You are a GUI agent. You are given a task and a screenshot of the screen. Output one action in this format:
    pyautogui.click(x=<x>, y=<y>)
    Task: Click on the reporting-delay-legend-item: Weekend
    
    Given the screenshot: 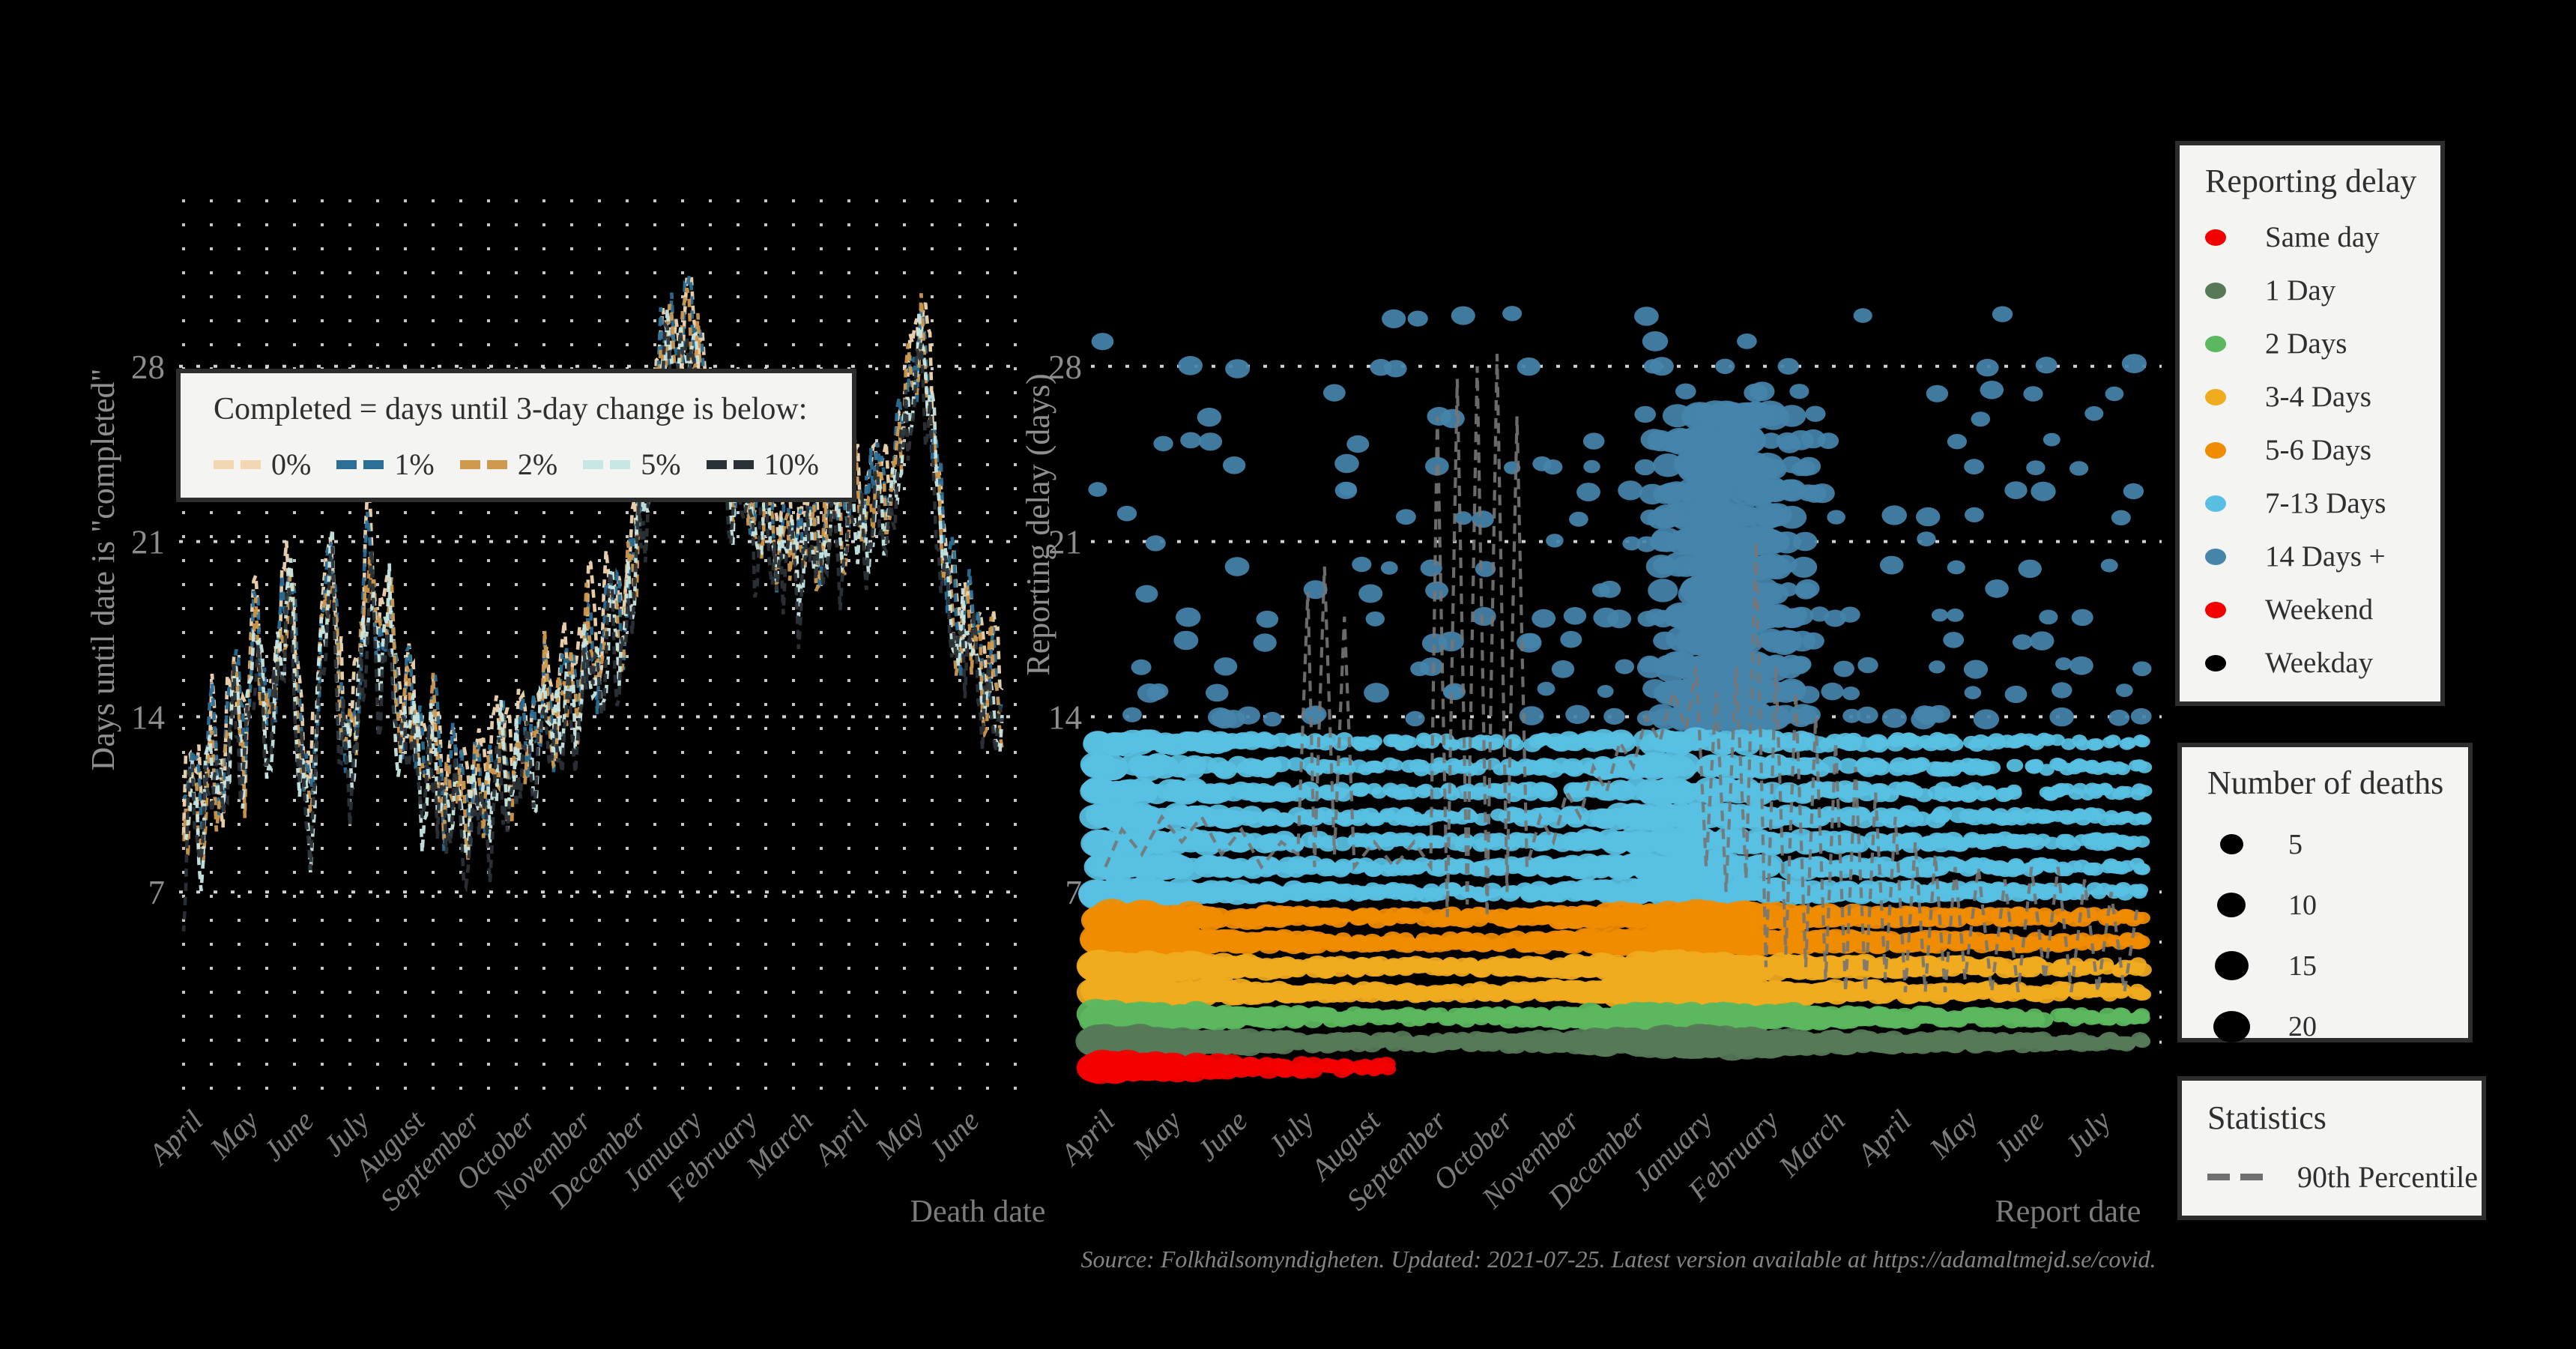 What is the action you would take?
    pyautogui.click(x=2322, y=609)
    